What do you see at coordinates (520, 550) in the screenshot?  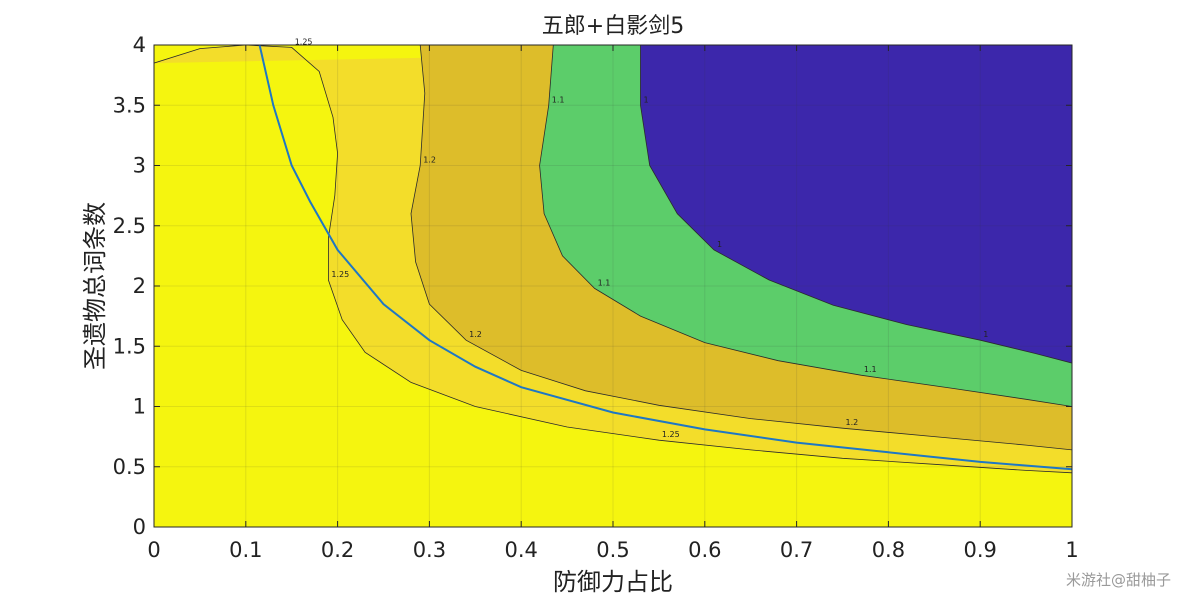 I see `x-tick-label: 0.4` at bounding box center [520, 550].